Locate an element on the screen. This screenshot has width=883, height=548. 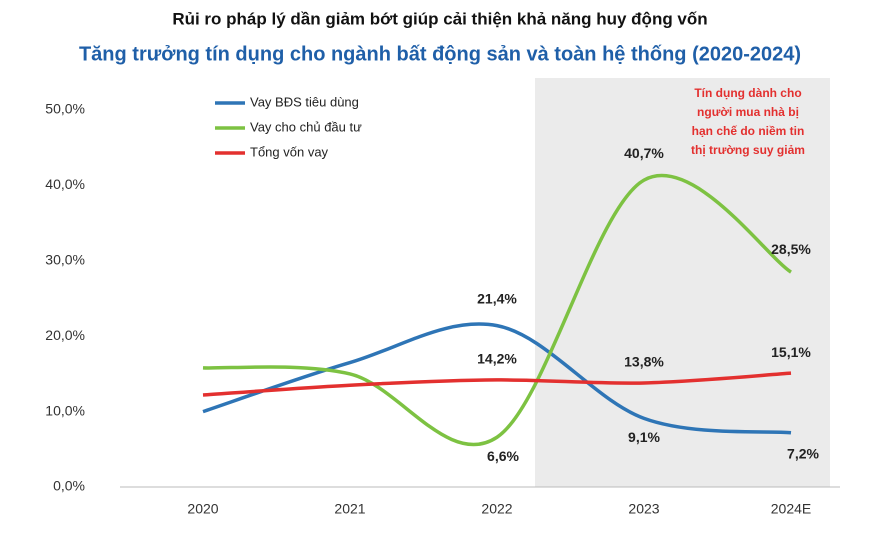
data-label: 6,6% is located at coordinates (503, 456).